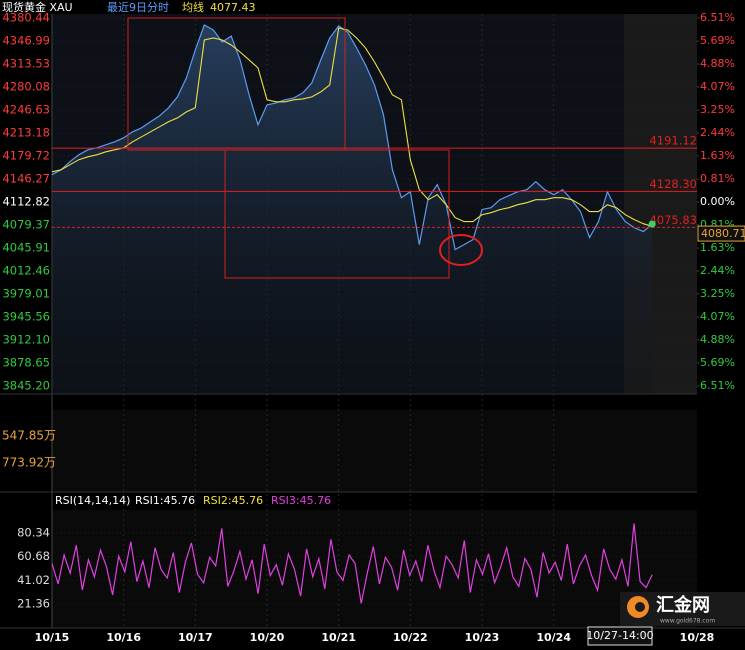  What do you see at coordinates (26, 64) in the screenshot?
I see `y-tick-label: 4313.53` at bounding box center [26, 64].